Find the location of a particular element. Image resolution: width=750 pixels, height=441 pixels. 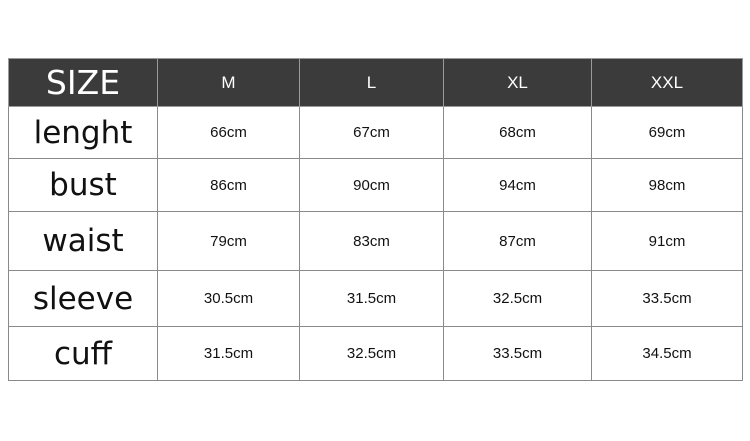

table-row: lenght 66cm 67cm 68cm 69cm is located at coordinates (375, 132).